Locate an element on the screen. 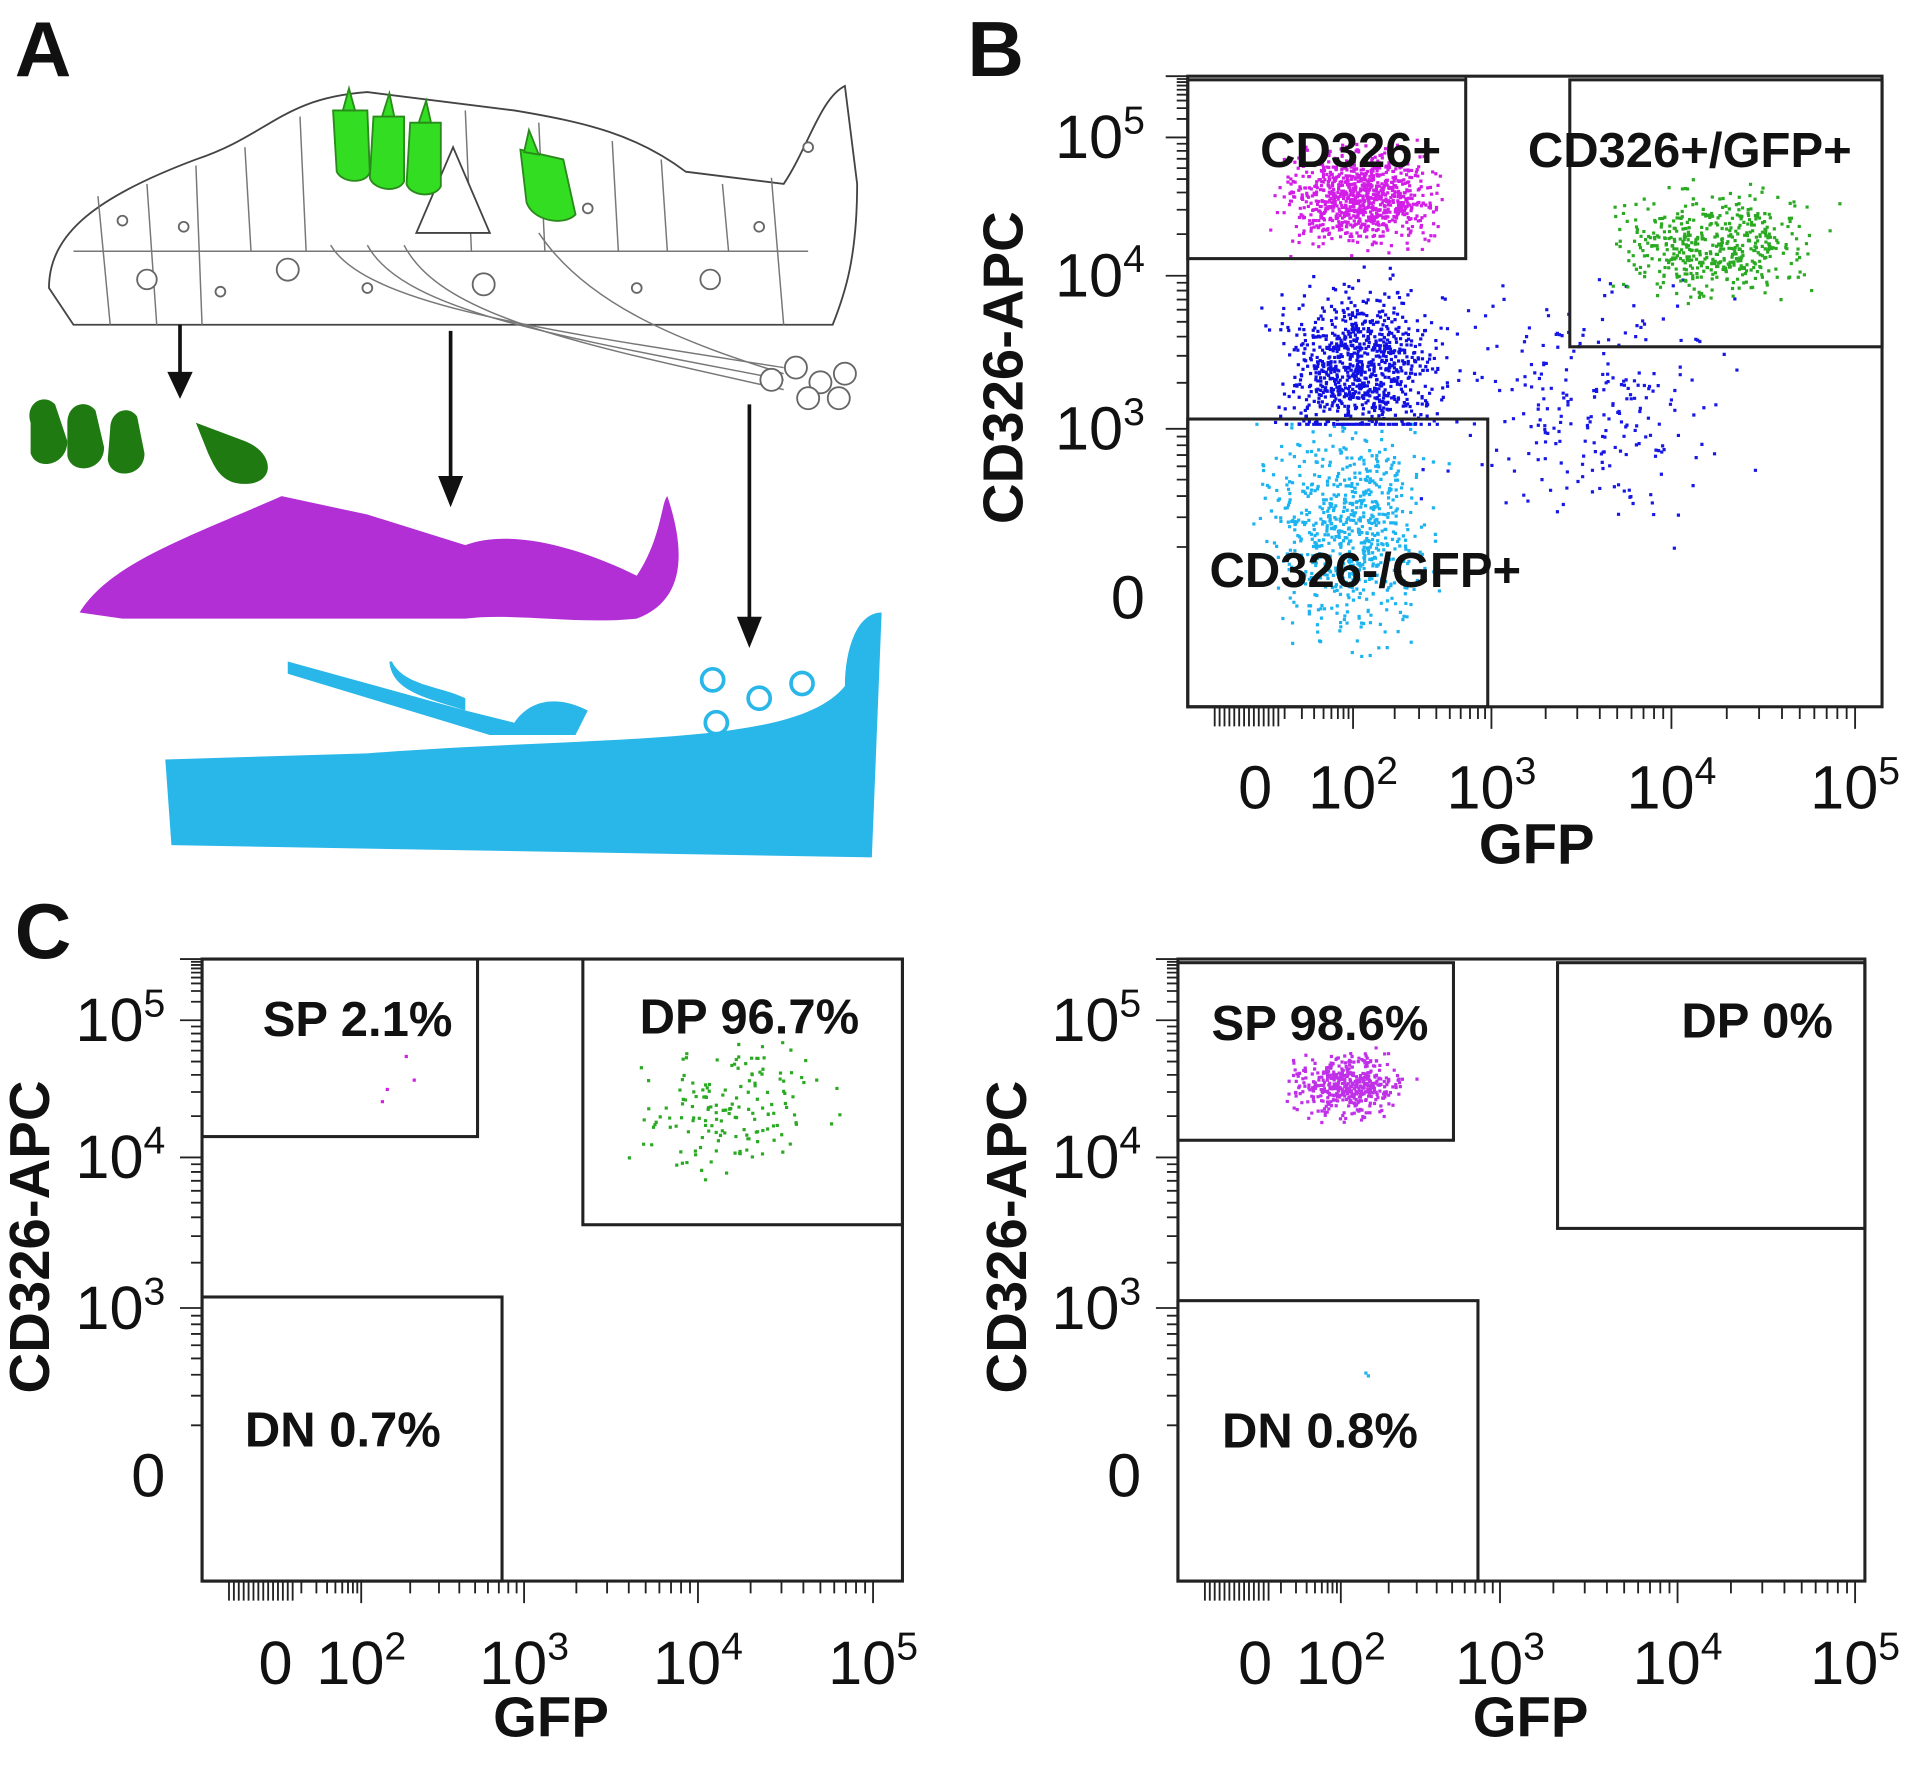 This screenshot has width=1920, height=1765. panel-label: C is located at coordinates (43, 931).